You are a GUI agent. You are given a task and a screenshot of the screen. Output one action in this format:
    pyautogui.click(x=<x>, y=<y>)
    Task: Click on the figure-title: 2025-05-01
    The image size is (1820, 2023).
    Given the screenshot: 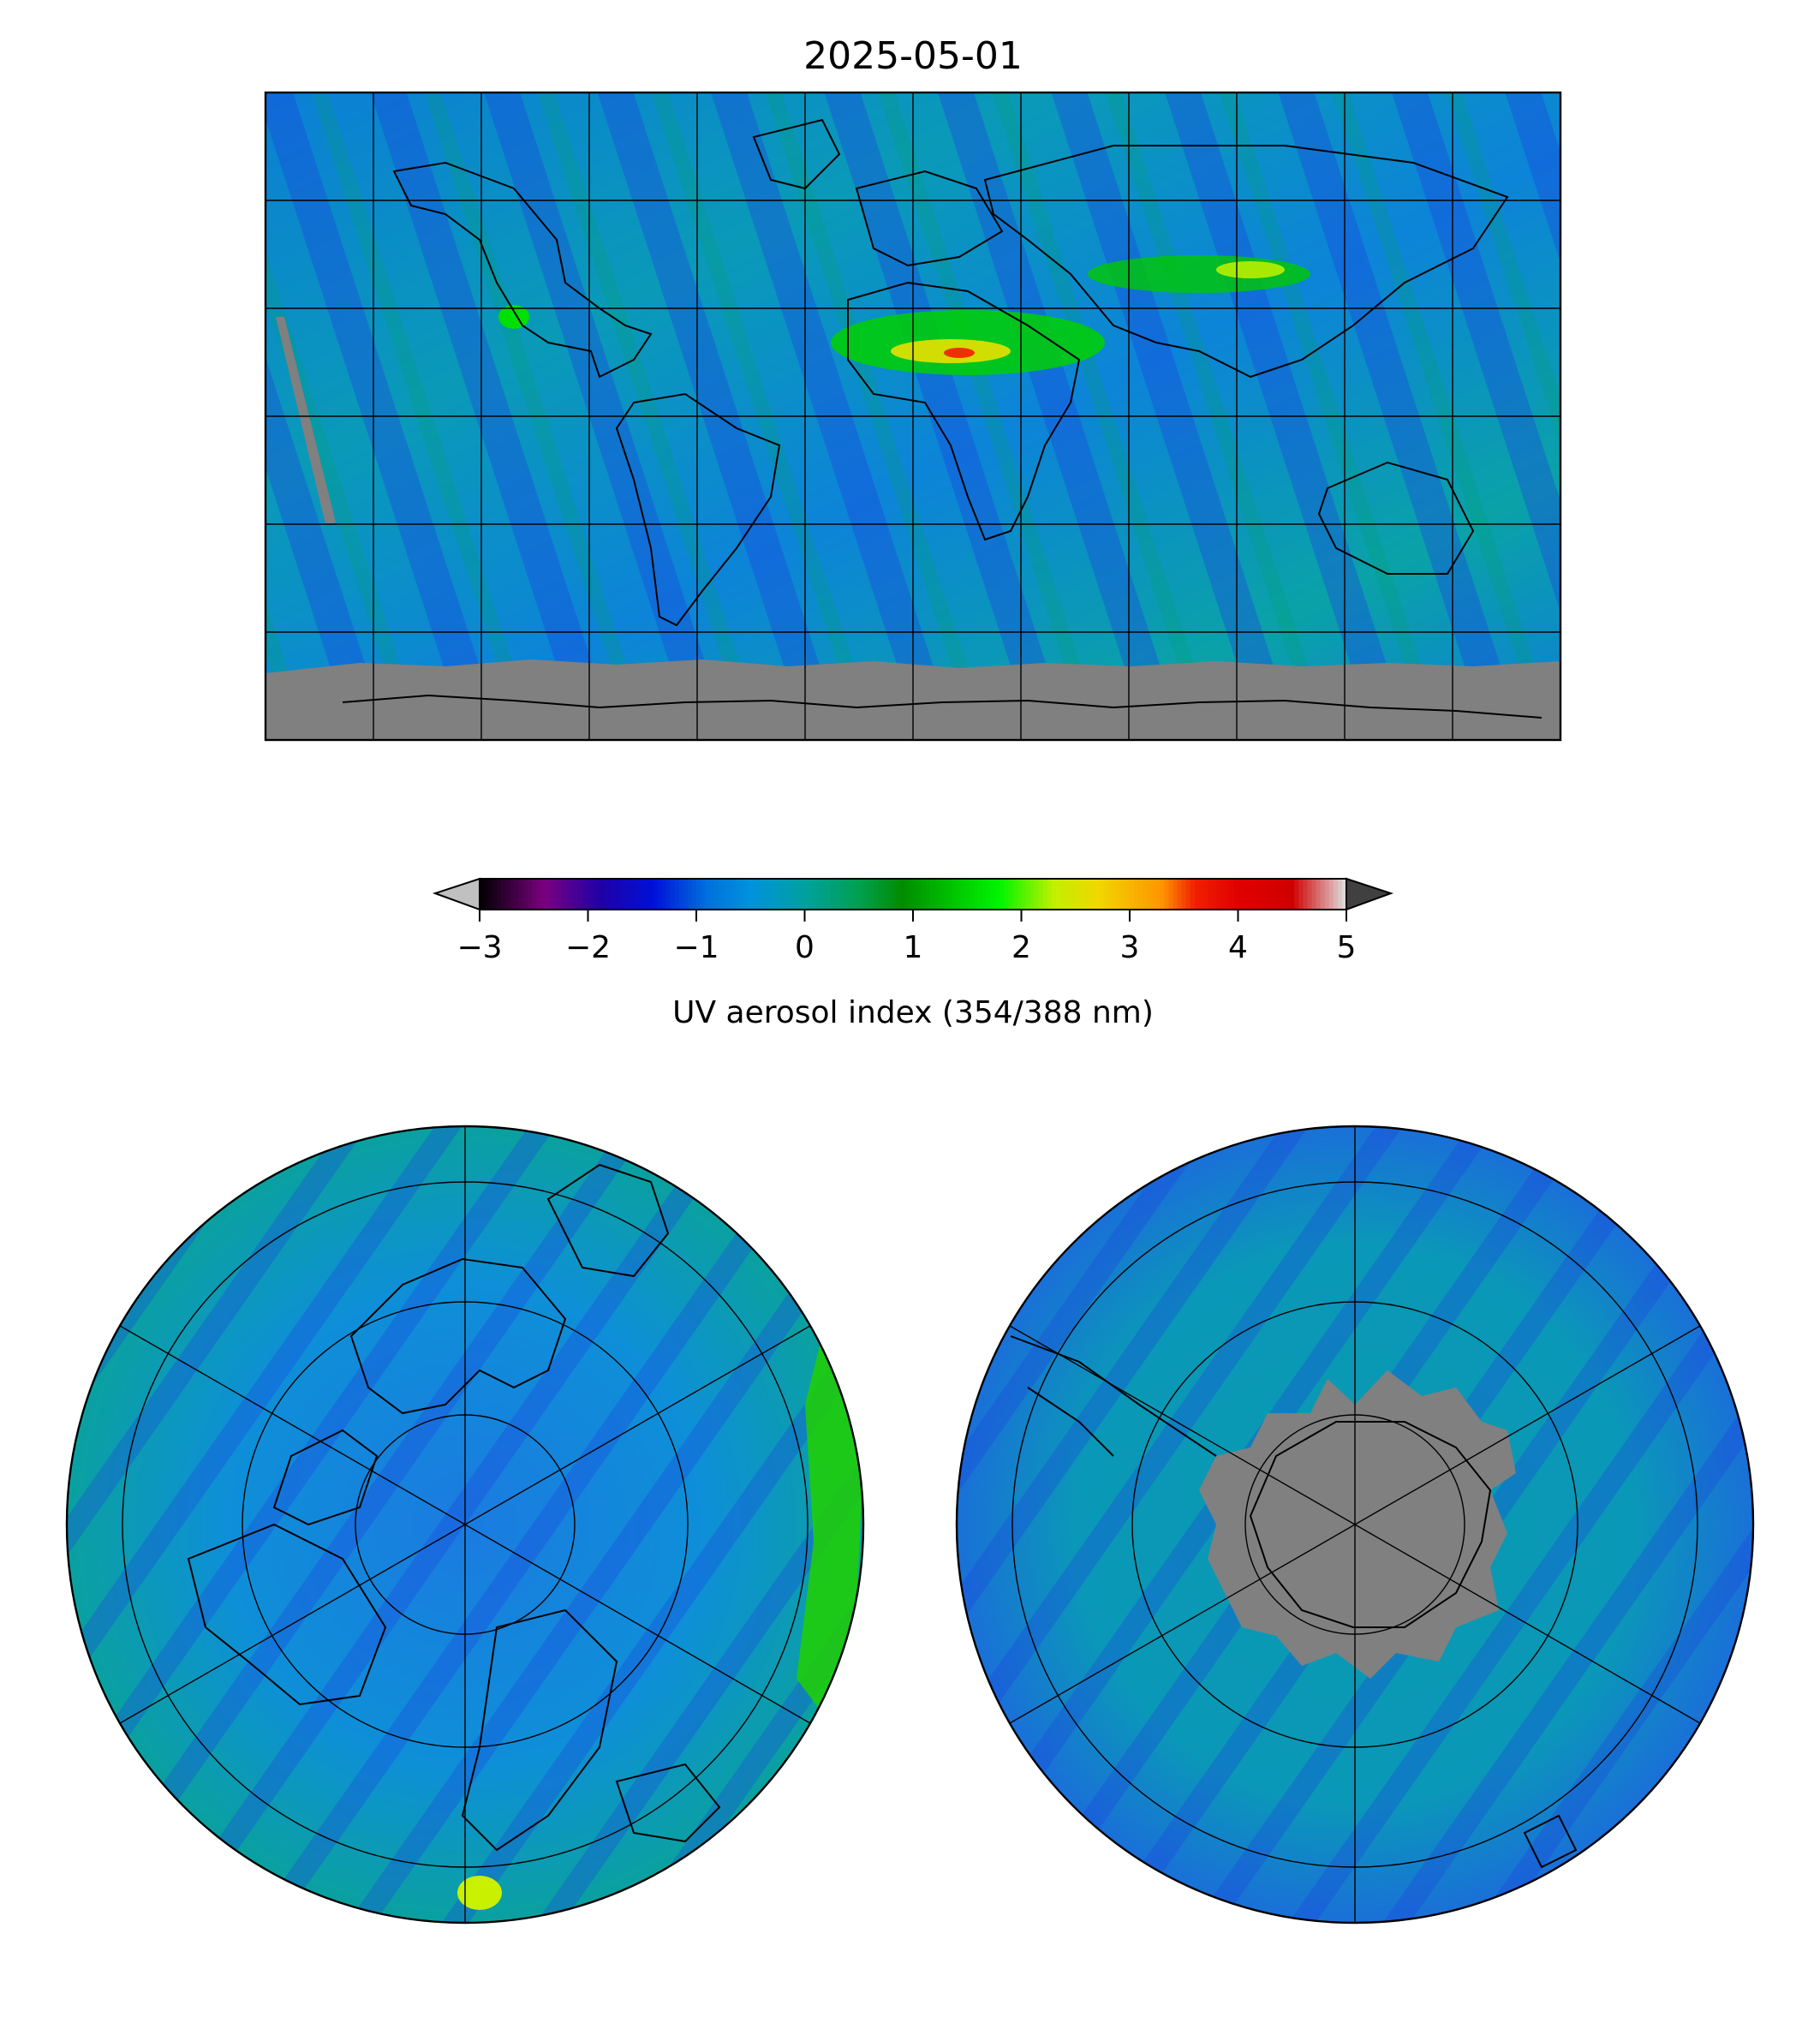 What is the action you would take?
    pyautogui.click(x=913, y=56)
    